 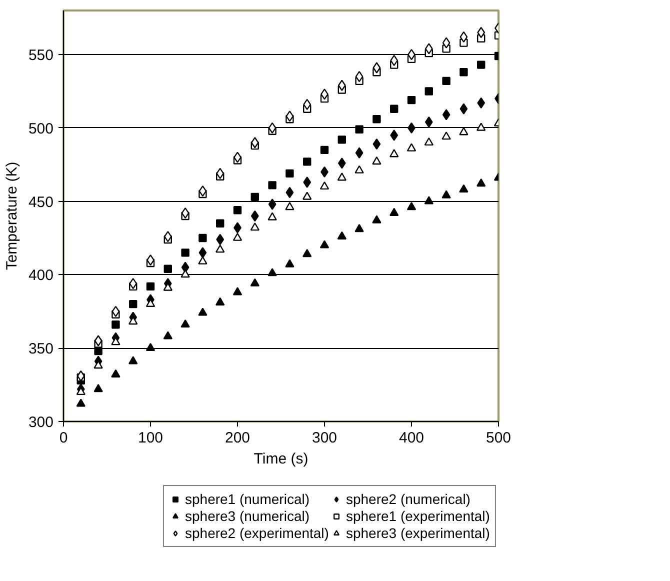 What do you see at coordinates (41, 202) in the screenshot?
I see `y-tick-label: 450` at bounding box center [41, 202].